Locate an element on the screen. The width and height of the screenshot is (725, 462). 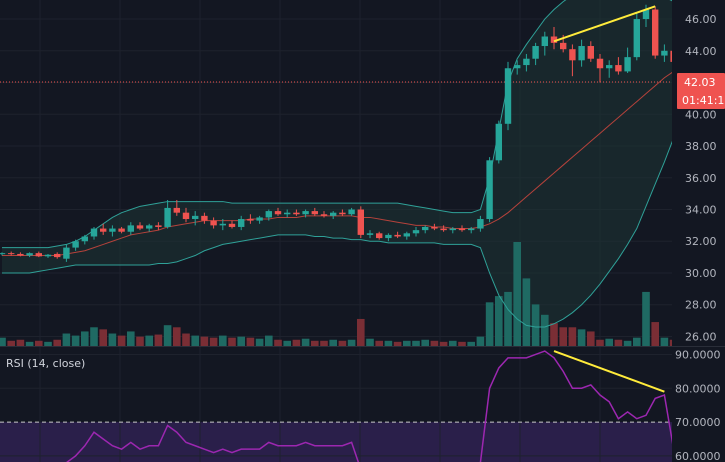
rsi-axis: 90.0000 80.0000 70.0000 60.0000 is located at coordinates (698, 404).